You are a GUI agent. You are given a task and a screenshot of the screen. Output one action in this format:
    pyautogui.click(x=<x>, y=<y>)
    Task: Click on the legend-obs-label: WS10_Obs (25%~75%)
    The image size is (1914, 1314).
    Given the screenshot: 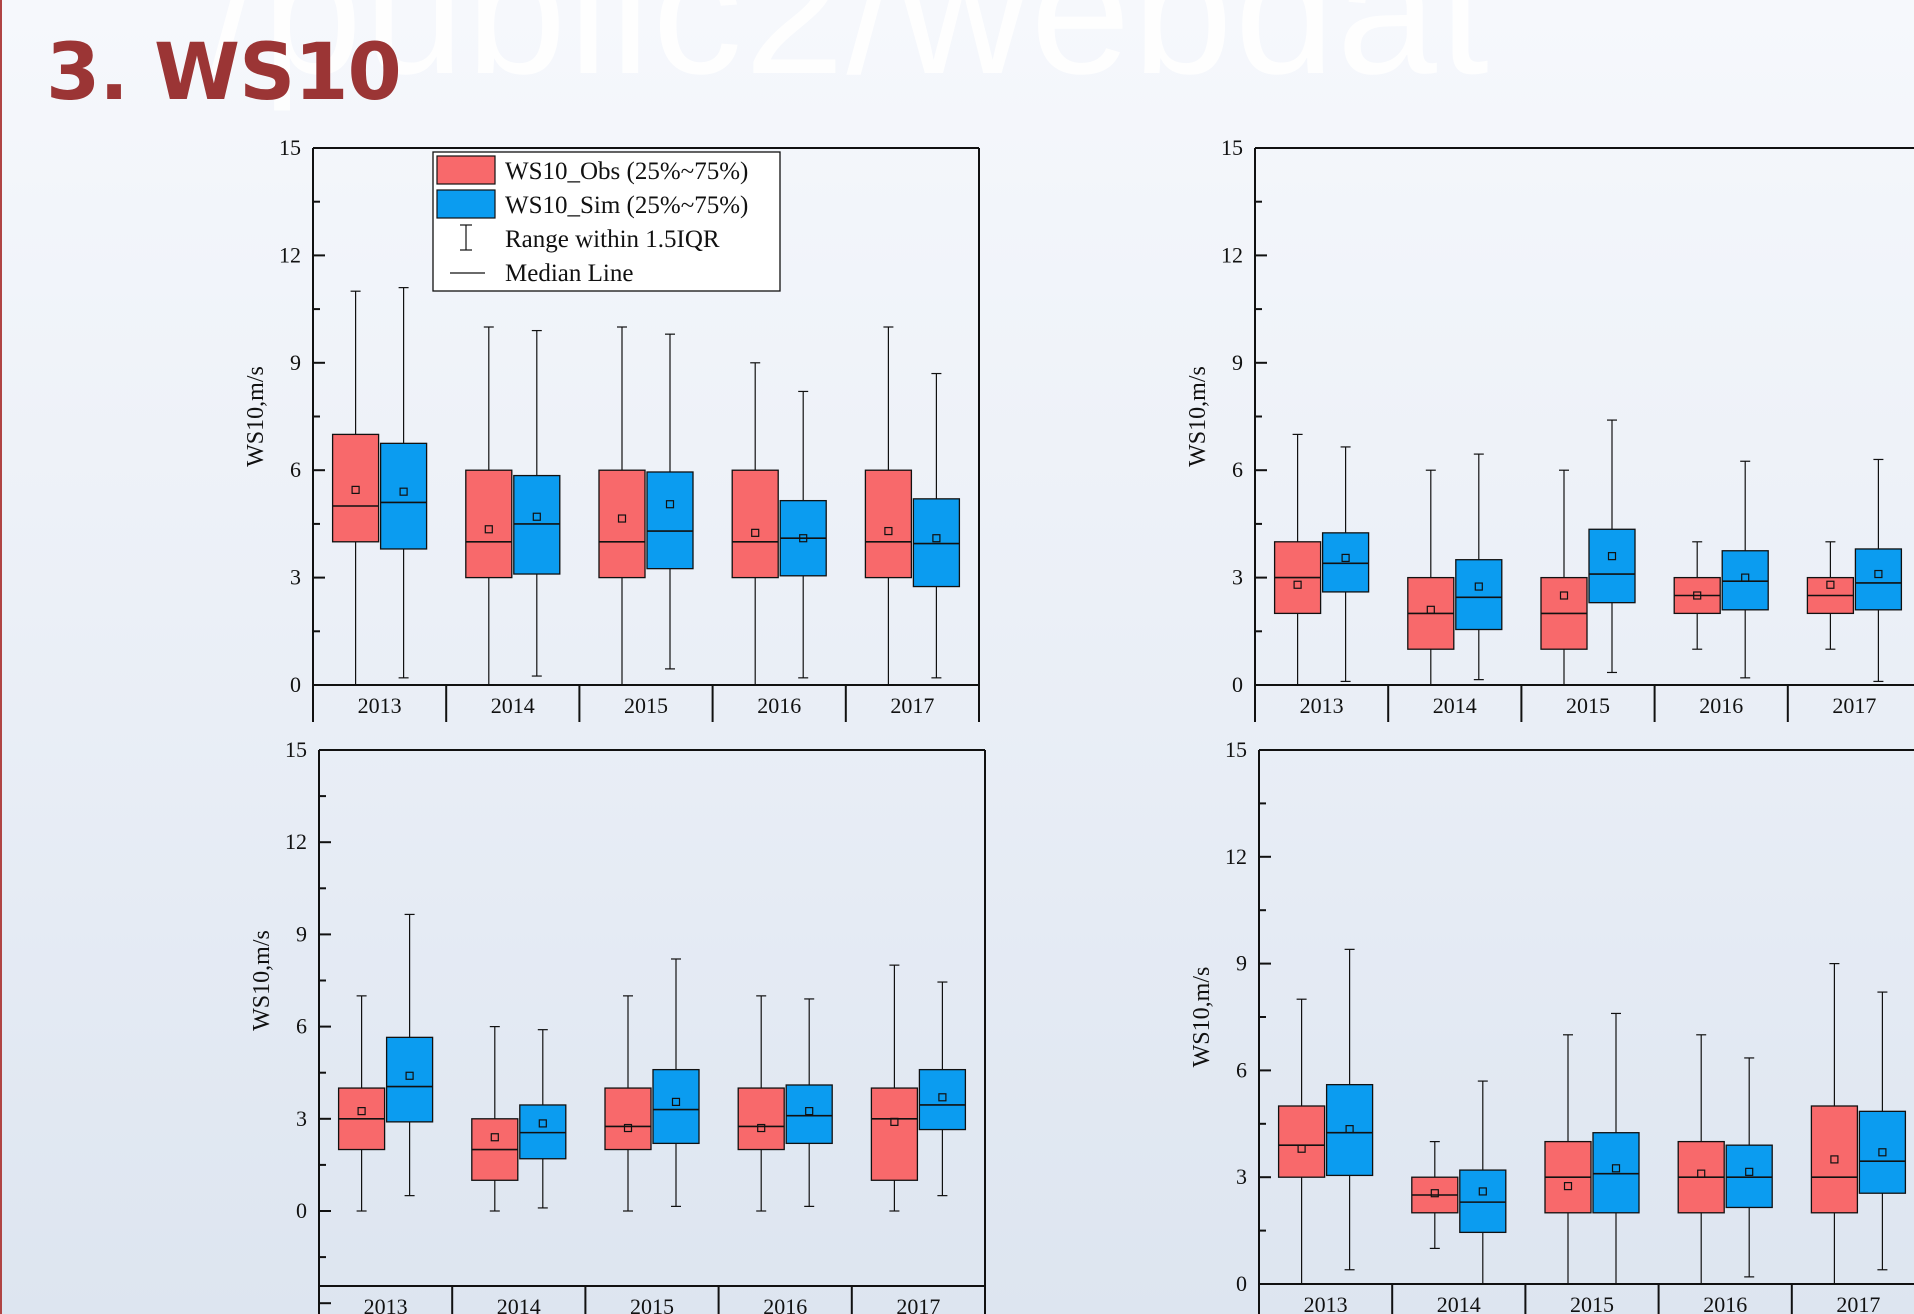 What is the action you would take?
    pyautogui.click(x=626, y=171)
    